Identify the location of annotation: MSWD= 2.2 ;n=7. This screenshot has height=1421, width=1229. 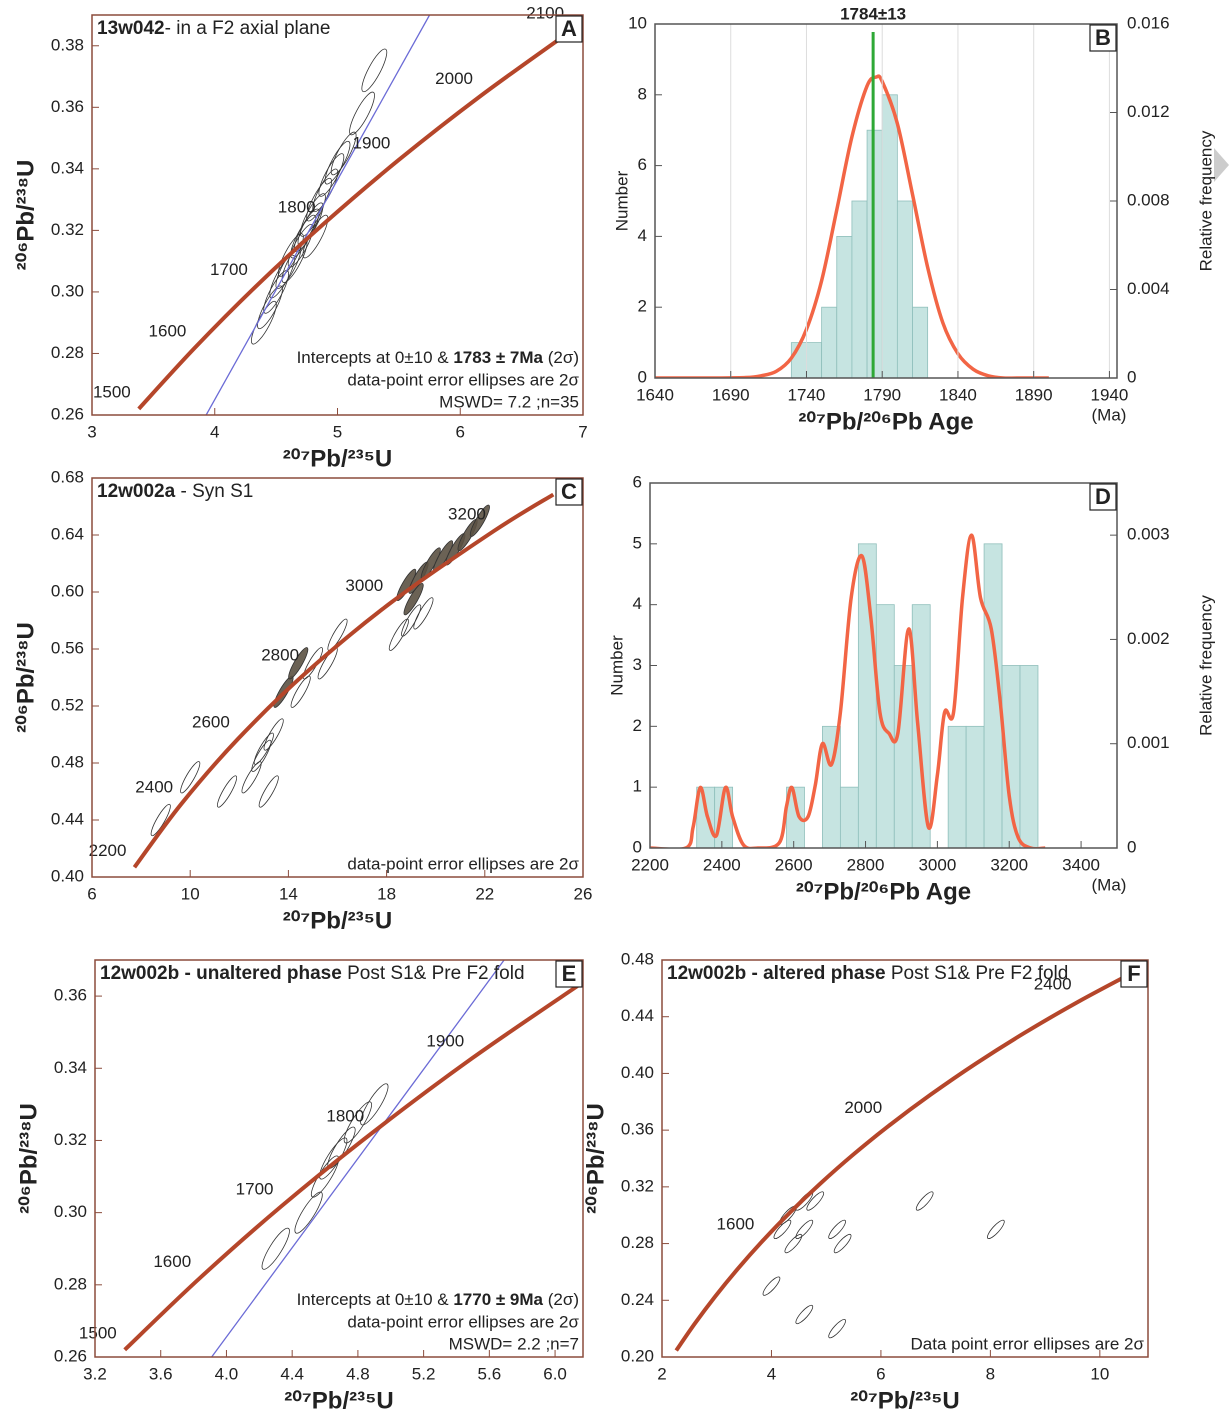
(514, 1343).